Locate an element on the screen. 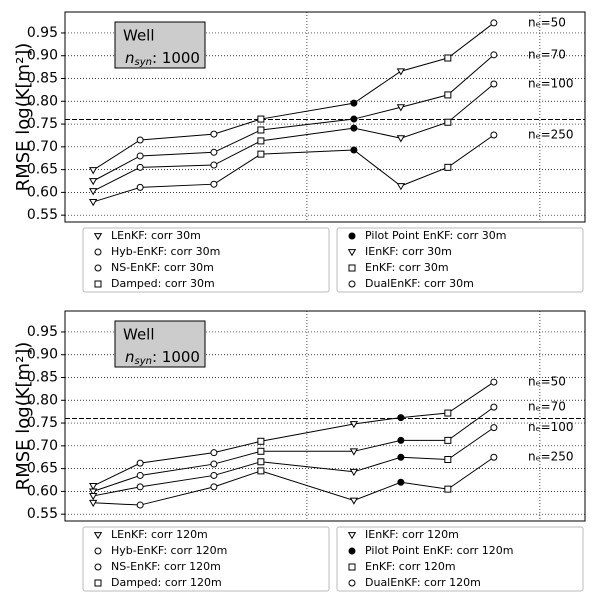 This screenshot has height=607, width=598. y-tick-label: 0.80 is located at coordinates (42, 101).